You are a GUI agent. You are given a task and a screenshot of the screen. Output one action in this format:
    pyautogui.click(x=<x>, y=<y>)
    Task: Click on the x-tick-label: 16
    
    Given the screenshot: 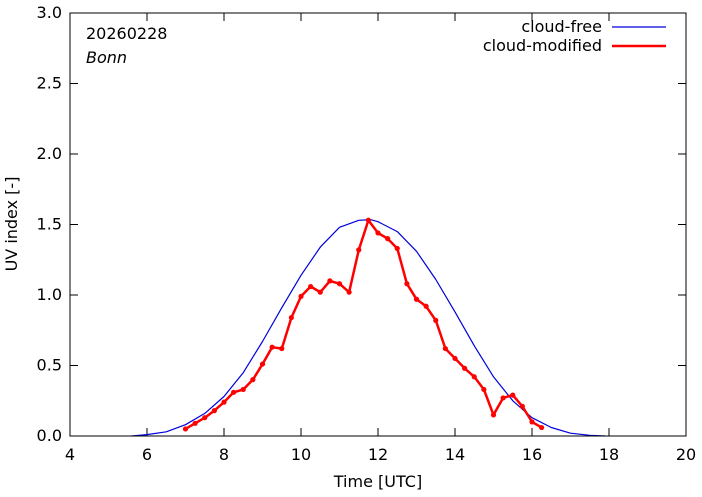 What is the action you would take?
    pyautogui.click(x=532, y=454)
    